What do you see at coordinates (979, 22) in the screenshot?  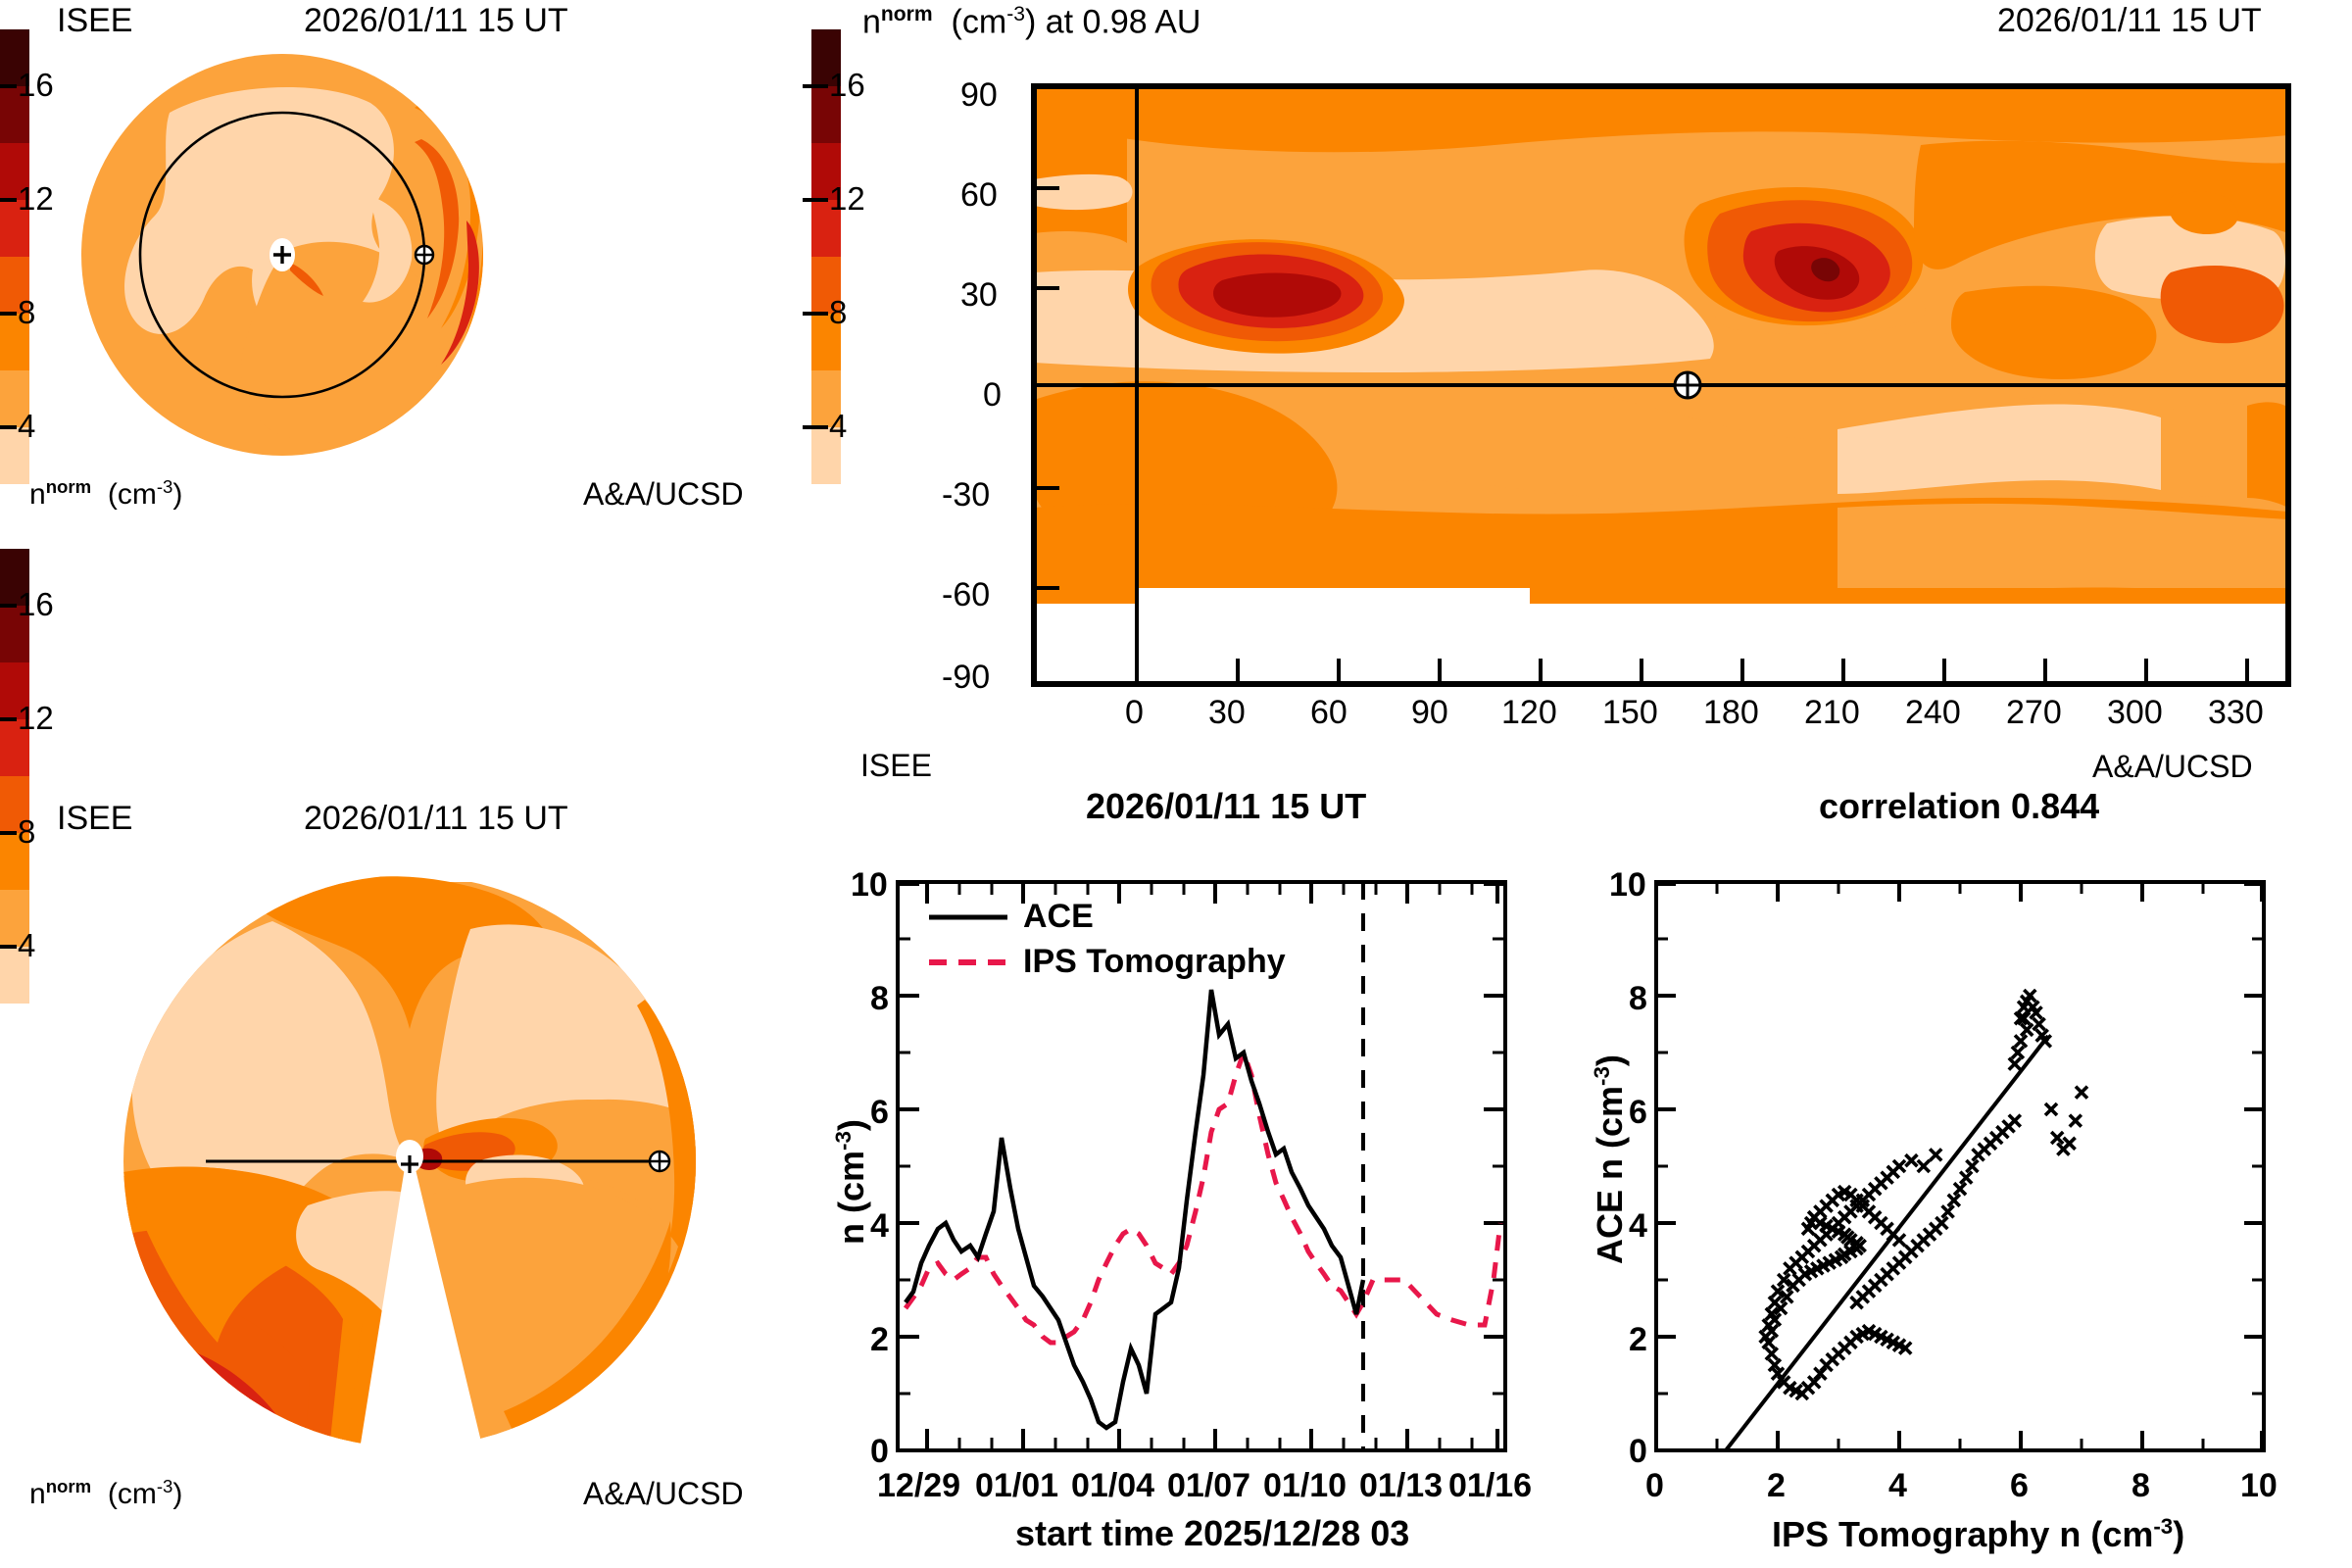 I see `title-units: (cm` at bounding box center [979, 22].